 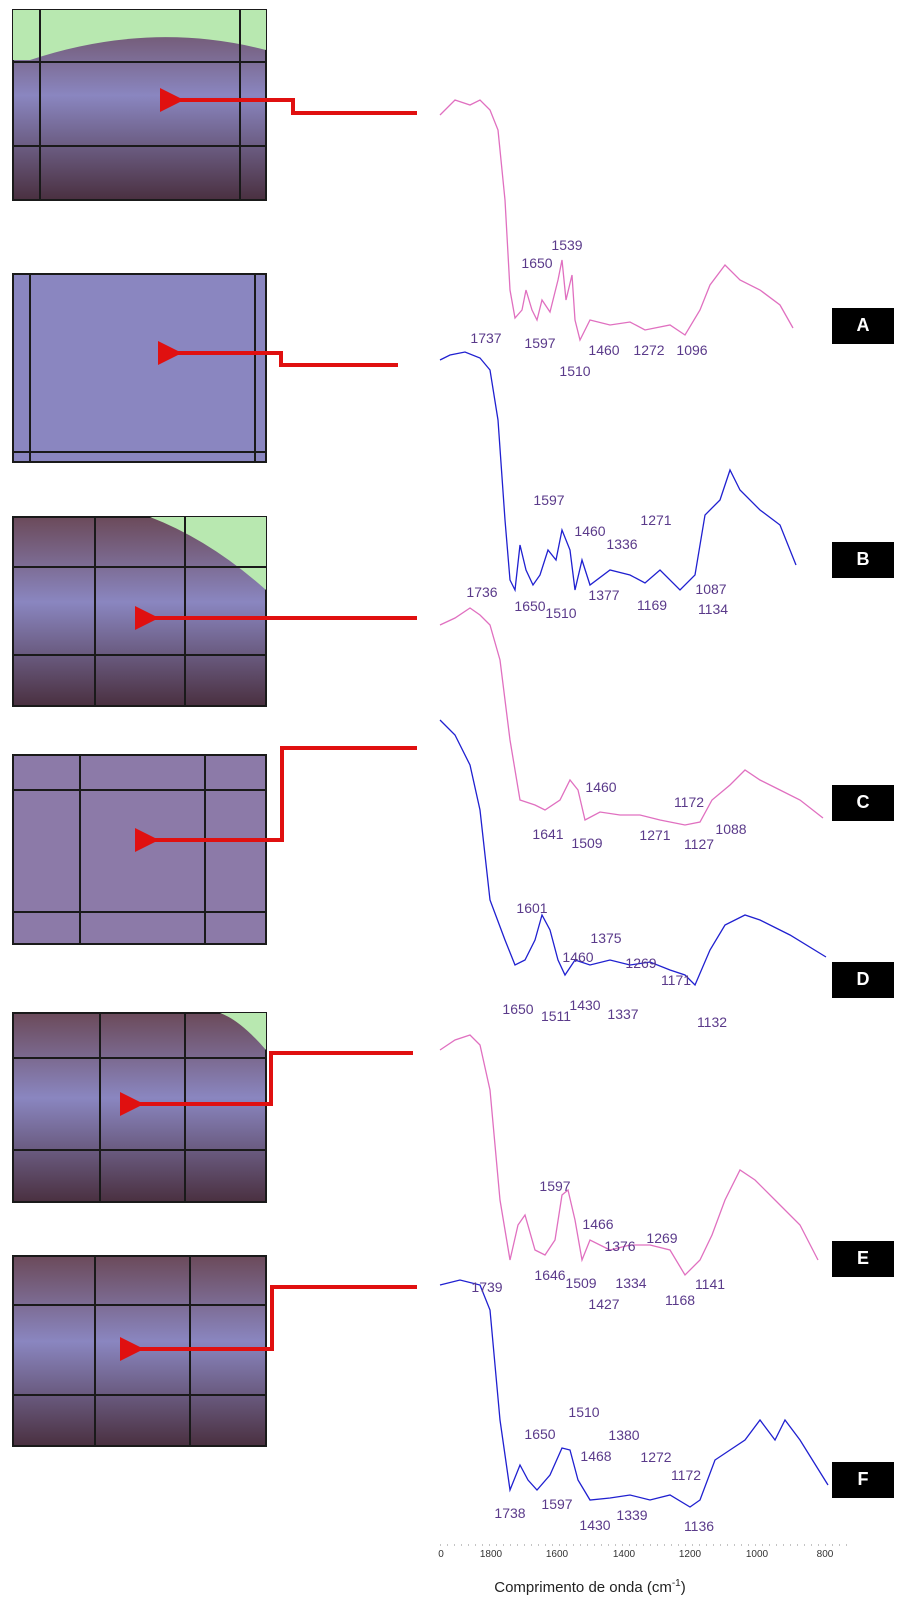 What do you see at coordinates (713, 609) in the screenshot?
I see `peak-label: 1134` at bounding box center [713, 609].